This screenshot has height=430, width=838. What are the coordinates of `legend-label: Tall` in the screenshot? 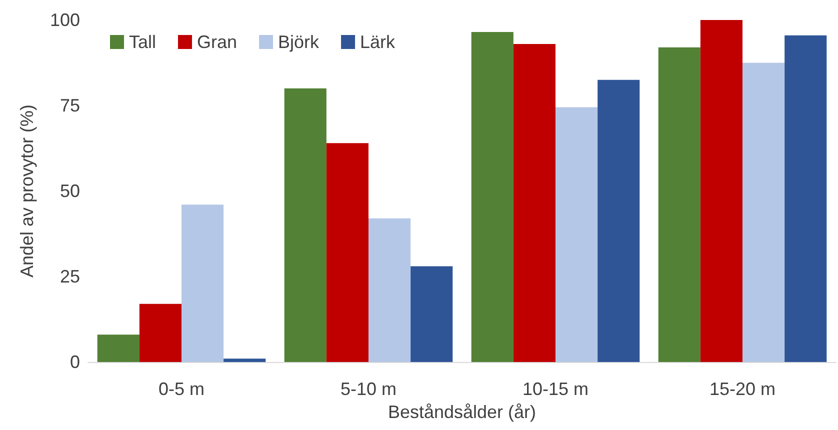 It's located at (142, 42).